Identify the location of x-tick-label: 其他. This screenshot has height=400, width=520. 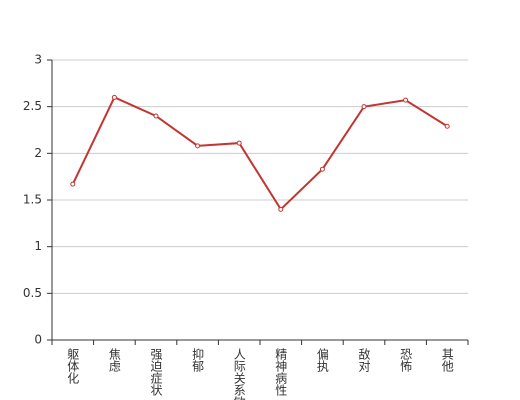
(447, 360).